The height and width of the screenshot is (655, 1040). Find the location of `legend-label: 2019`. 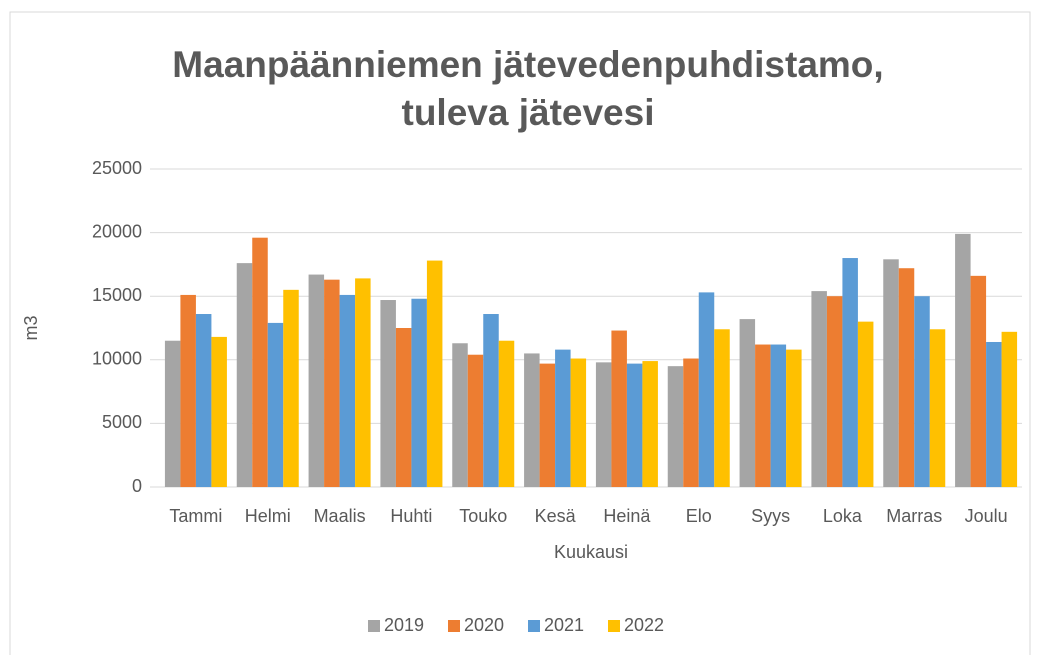

legend-label: 2019 is located at coordinates (404, 625).